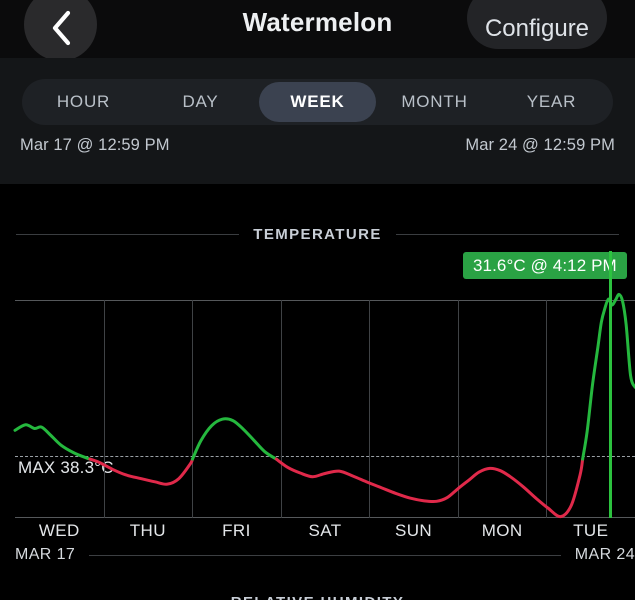 Image resolution: width=635 pixels, height=600 pixels. Describe the element at coordinates (95, 145) in the screenshot. I see `range-start-datetime: Mar 17 @ 12:59 PM` at that location.